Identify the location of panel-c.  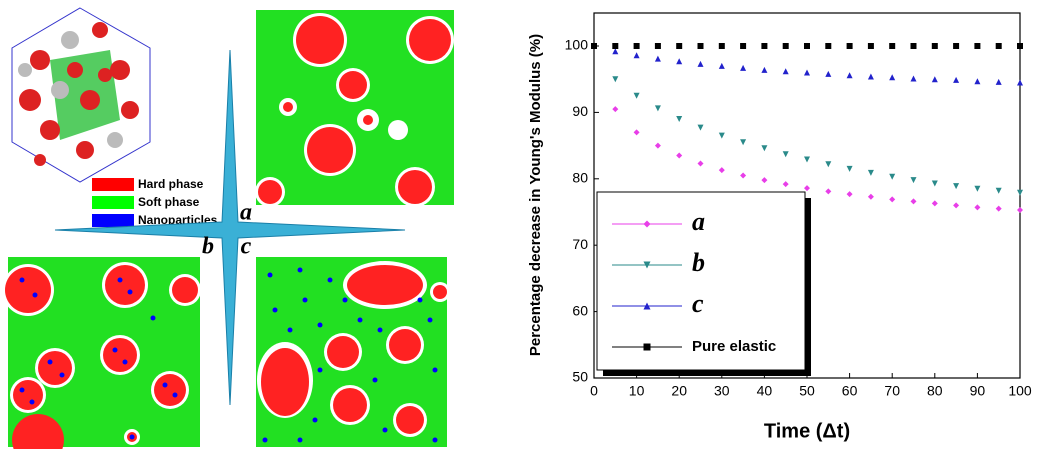
(353, 352).